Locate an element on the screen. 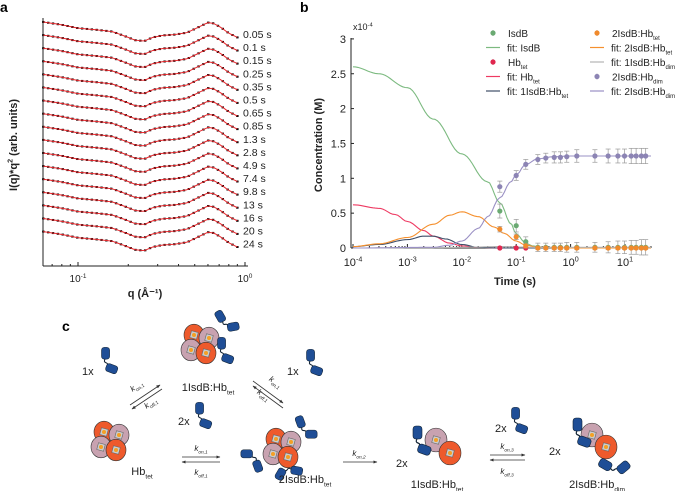 The image size is (699, 491). rate-constant-koff1b-base: k is located at coordinates (259, 392).